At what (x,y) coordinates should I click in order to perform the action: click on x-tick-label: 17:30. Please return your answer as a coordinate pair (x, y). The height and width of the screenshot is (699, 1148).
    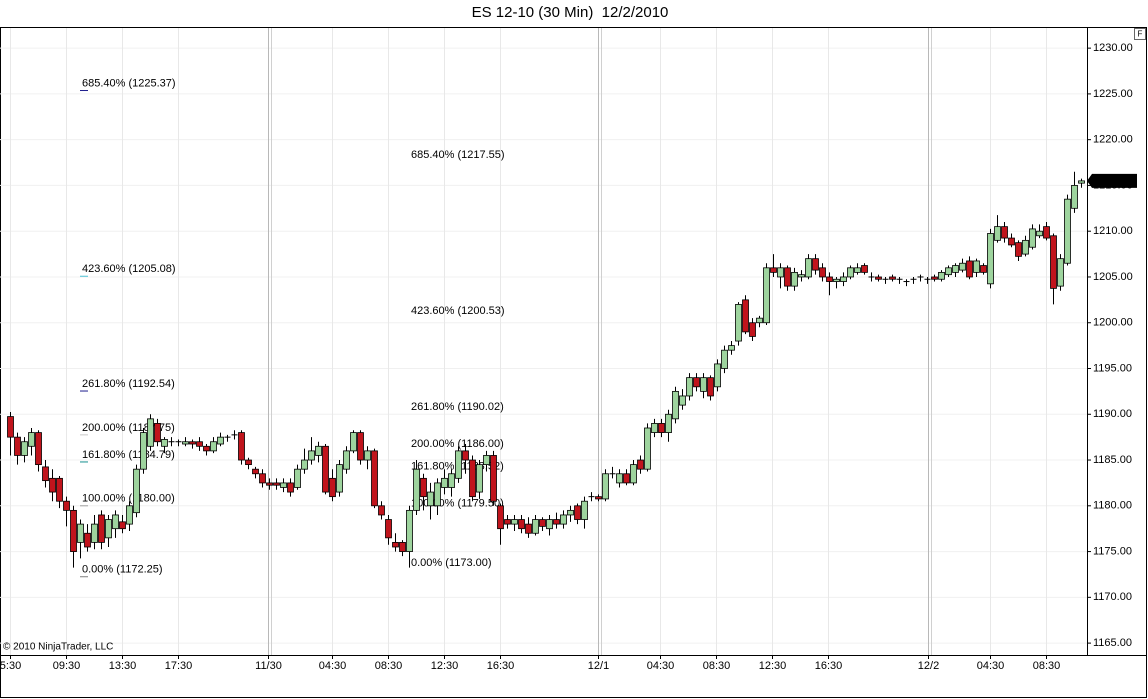
    Looking at the image, I should click on (179, 666).